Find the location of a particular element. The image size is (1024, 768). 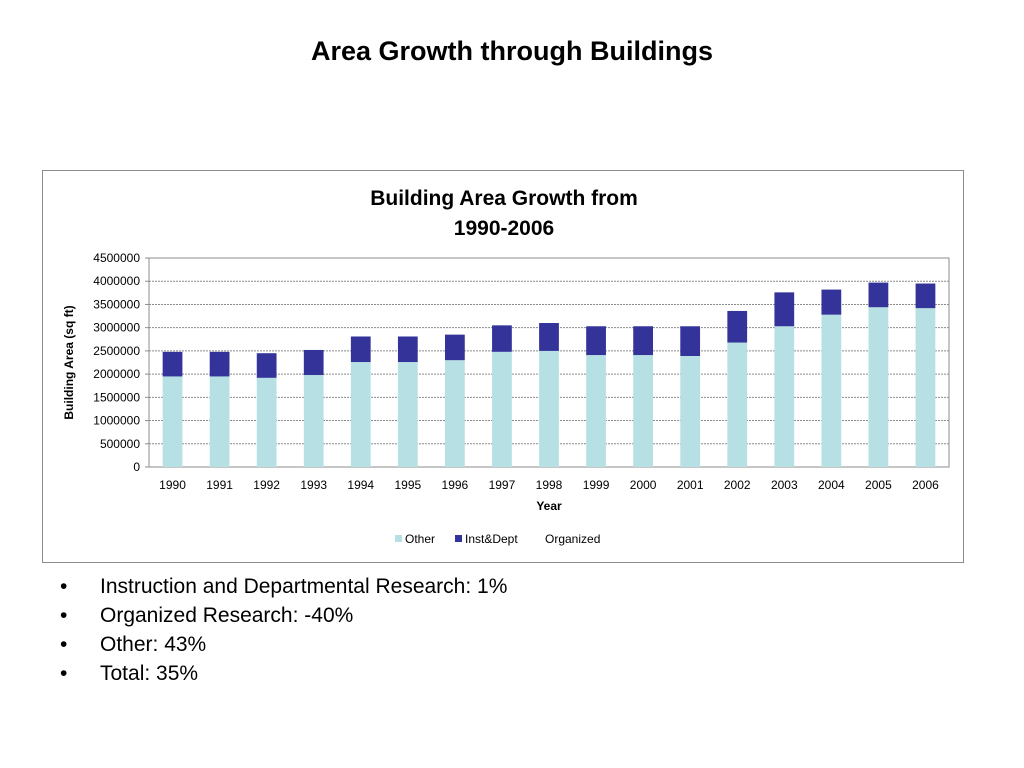

x-tick-label: 2000 is located at coordinates (643, 485).